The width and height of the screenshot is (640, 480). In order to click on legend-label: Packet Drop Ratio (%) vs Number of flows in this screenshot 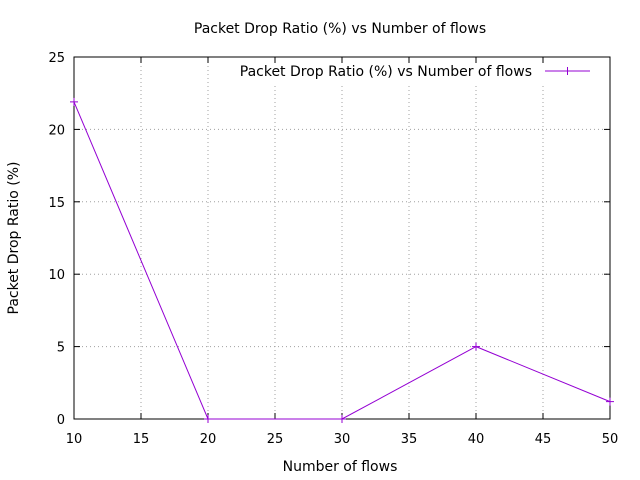, I will do `click(386, 72)`.